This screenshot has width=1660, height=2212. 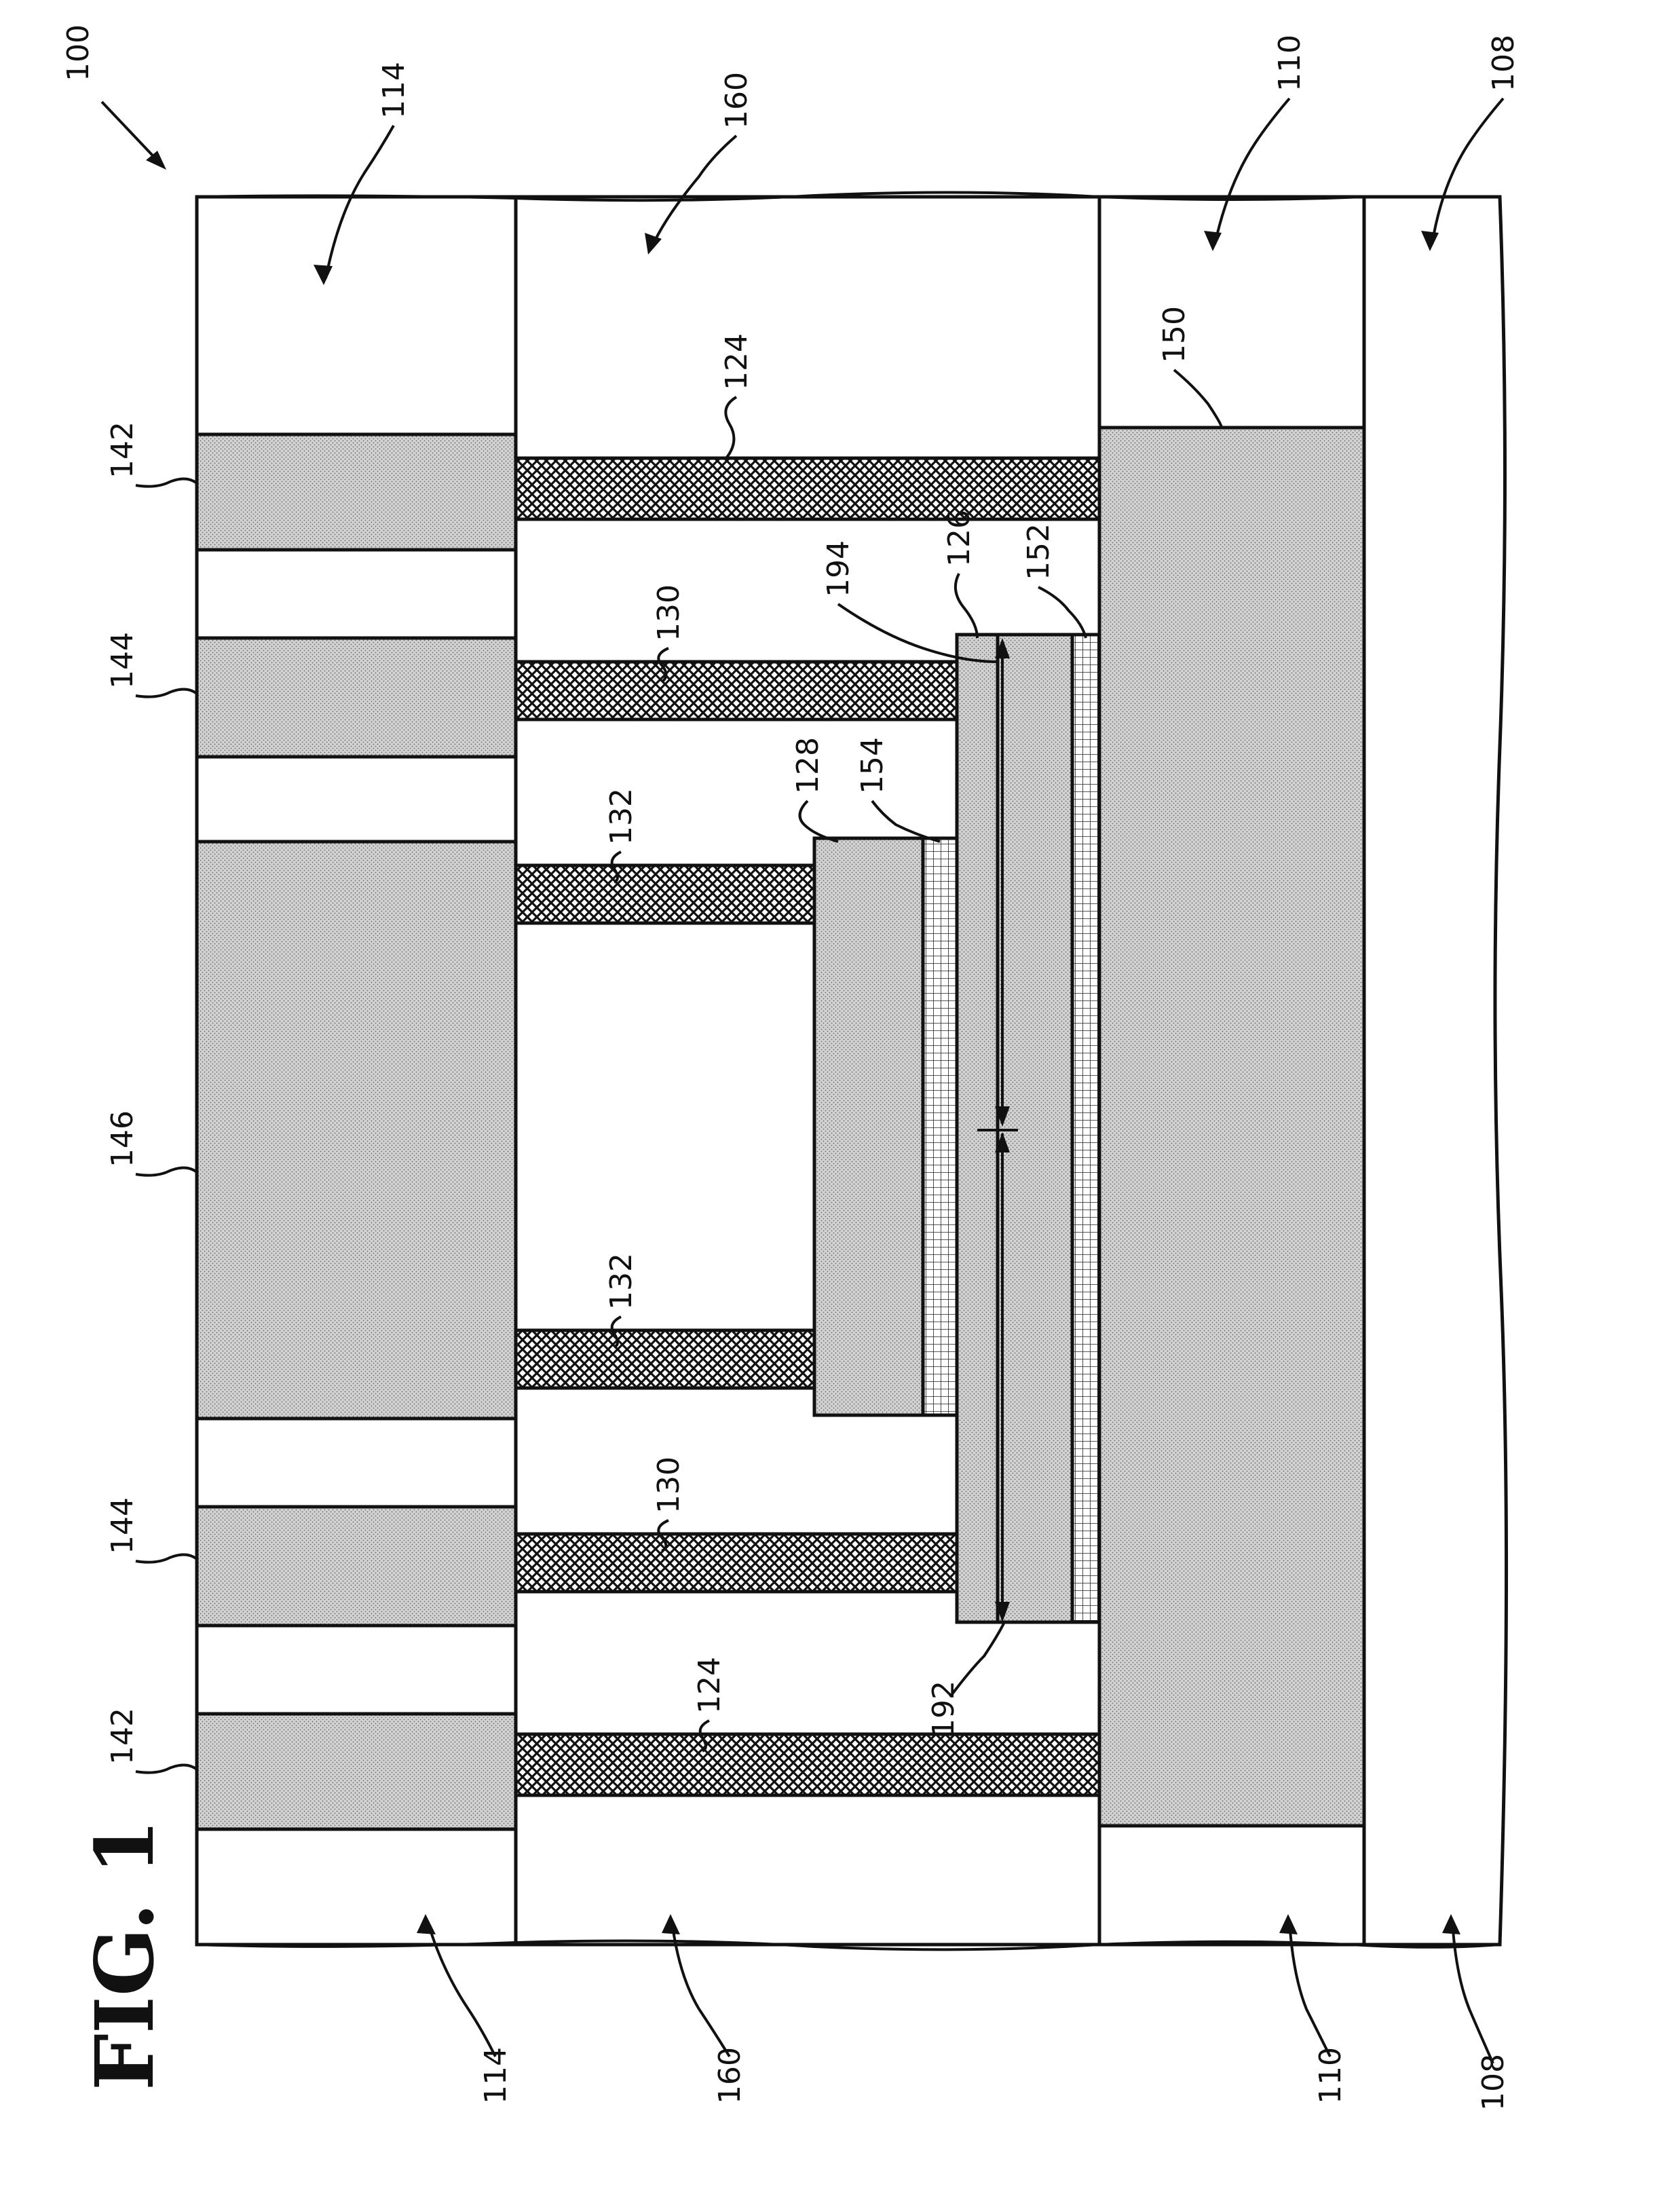 What do you see at coordinates (123, 1736) in the screenshot?
I see `ref-label-142-bottom: 142` at bounding box center [123, 1736].